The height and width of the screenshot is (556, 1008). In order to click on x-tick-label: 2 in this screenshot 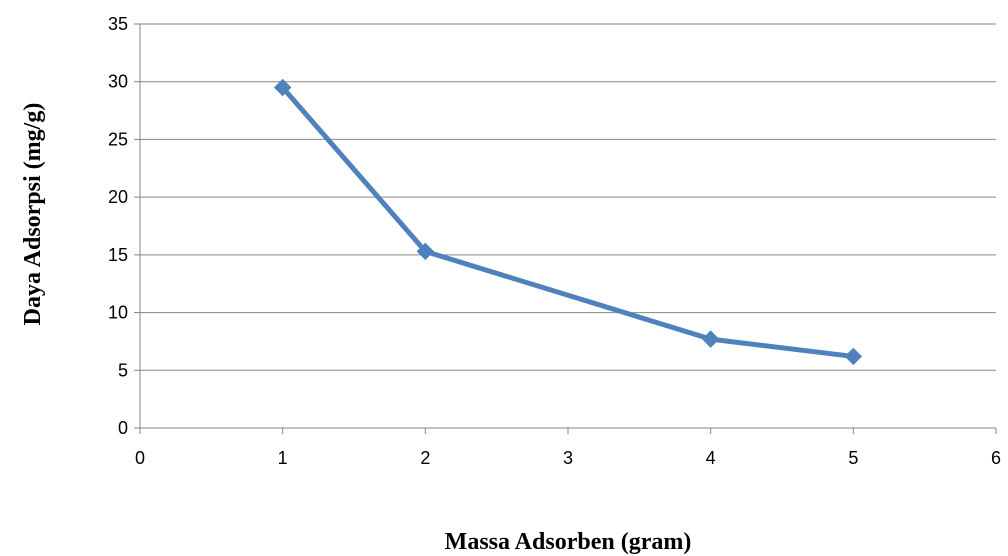, I will do `click(425, 458)`.